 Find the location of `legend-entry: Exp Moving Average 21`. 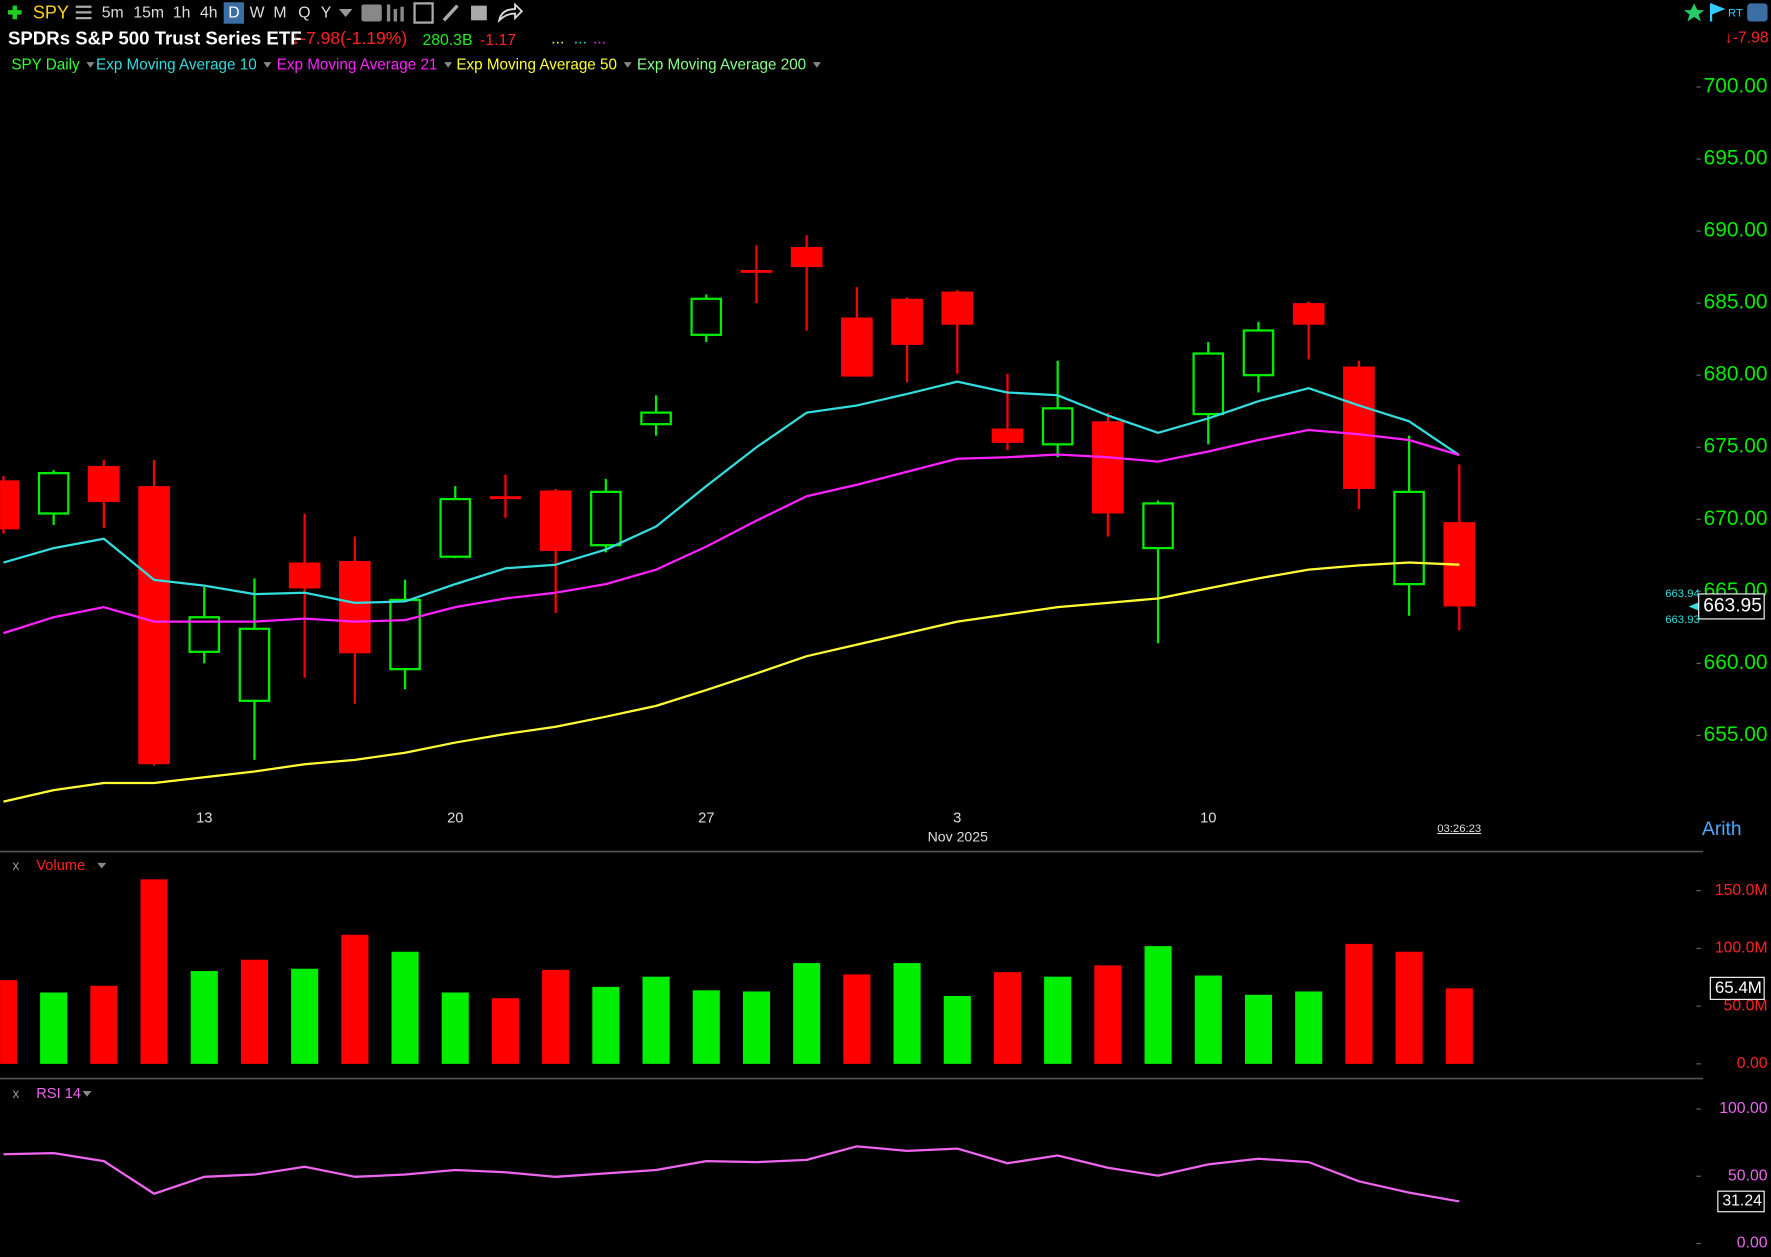

legend-entry: Exp Moving Average 21 is located at coordinates (357, 65).